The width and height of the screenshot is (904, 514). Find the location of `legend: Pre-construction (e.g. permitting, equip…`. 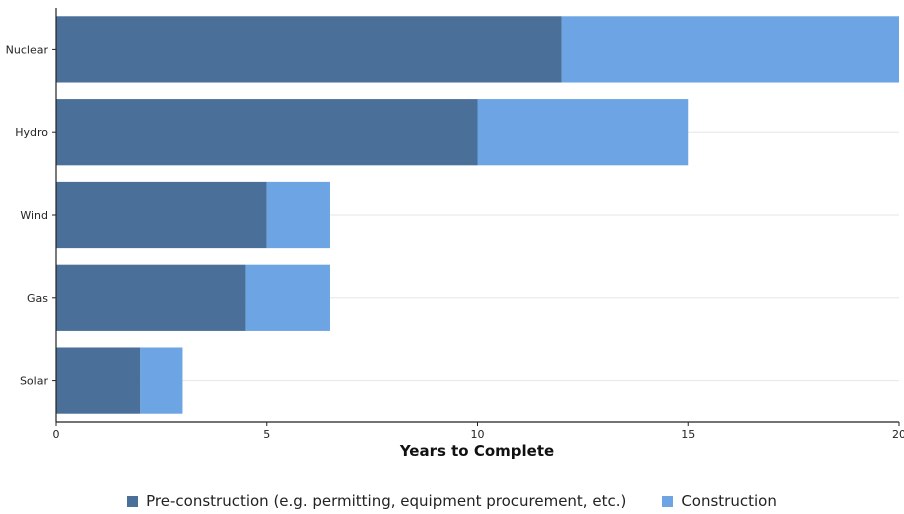

legend: Pre-construction (e.g. permitting, equip… is located at coordinates (452, 501).